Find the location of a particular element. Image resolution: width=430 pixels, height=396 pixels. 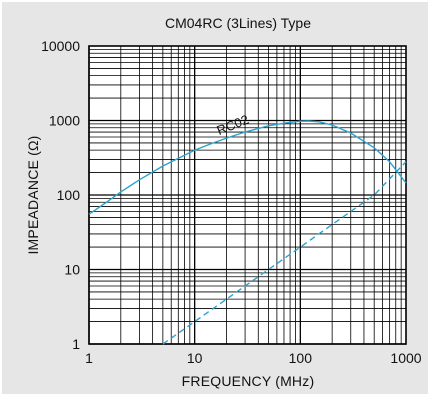

y-axis-title: IMPEADANCE (Ω) is located at coordinates (33, 194).